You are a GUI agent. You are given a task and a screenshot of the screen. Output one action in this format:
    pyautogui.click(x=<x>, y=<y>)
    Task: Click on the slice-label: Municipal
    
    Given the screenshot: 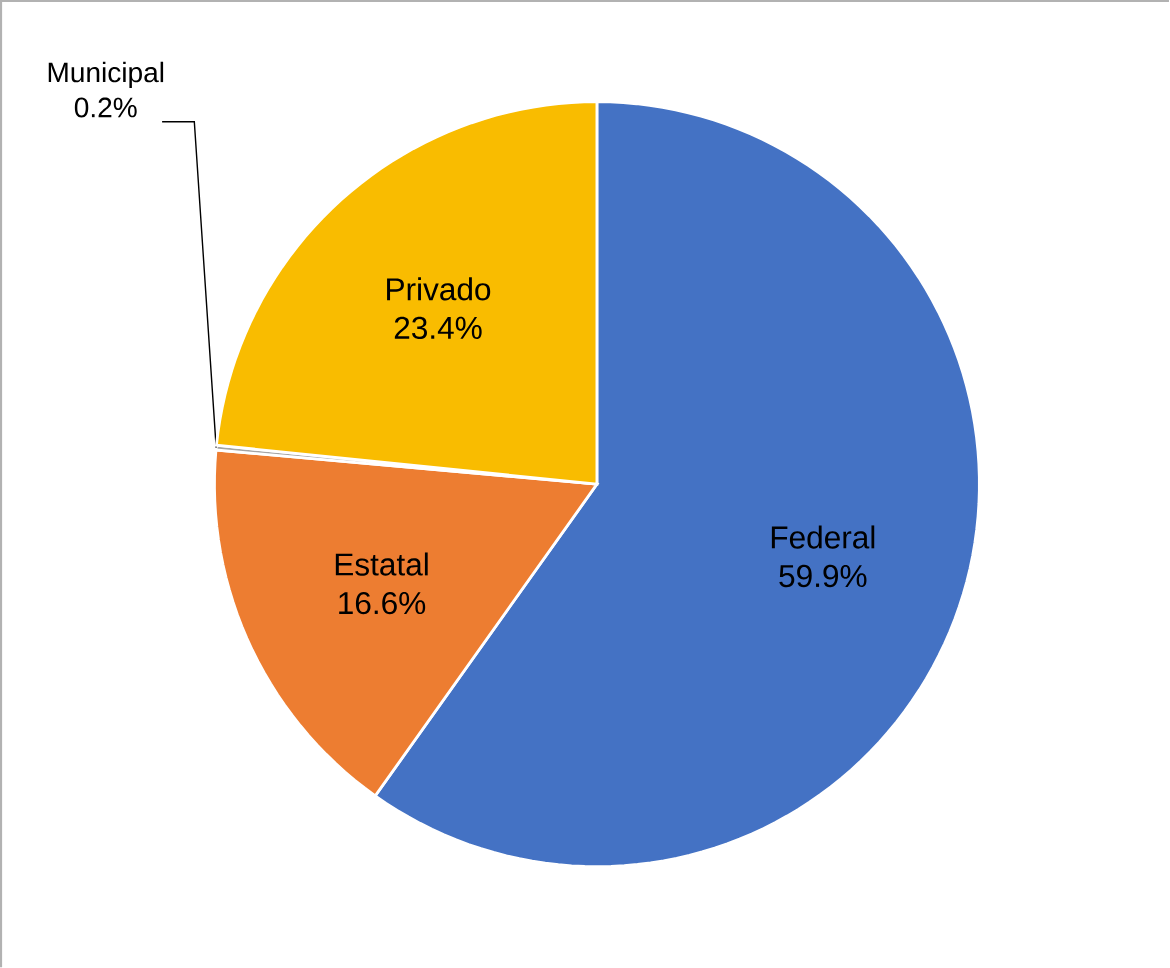 What is the action you would take?
    pyautogui.click(x=106, y=74)
    